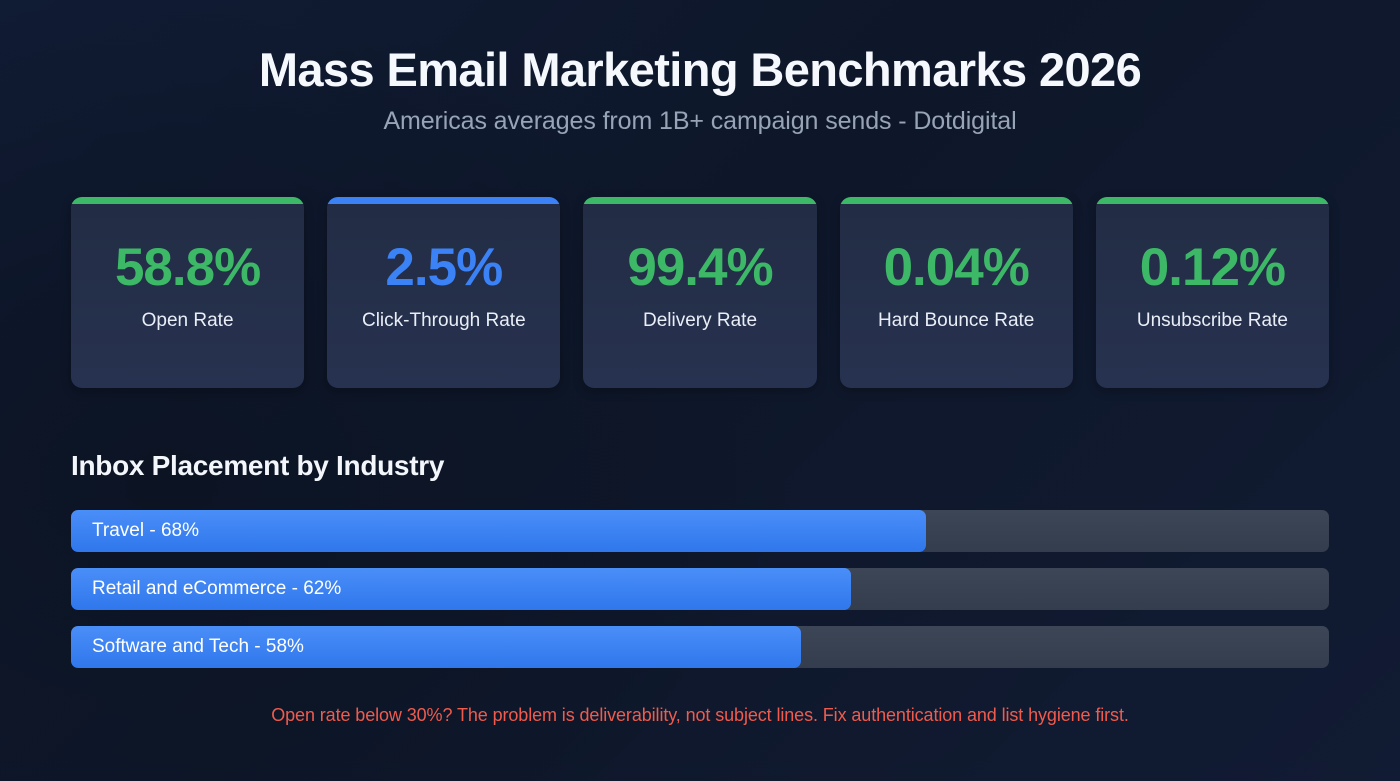 The width and height of the screenshot is (1400, 781). I want to click on page-title: Mass Email Marketing Benchmarks 2026, so click(700, 69).